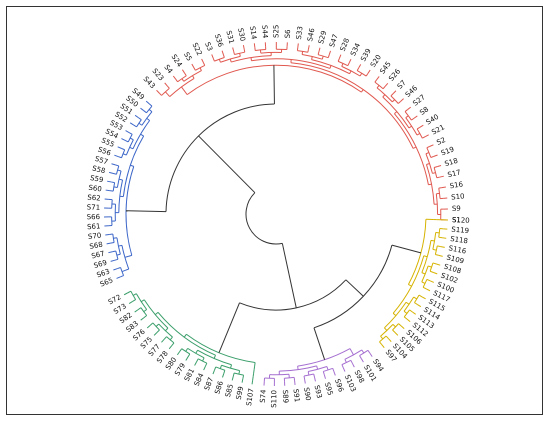  Describe the element at coordinates (100, 264) in the screenshot. I see `leaf-label: S69` at that location.